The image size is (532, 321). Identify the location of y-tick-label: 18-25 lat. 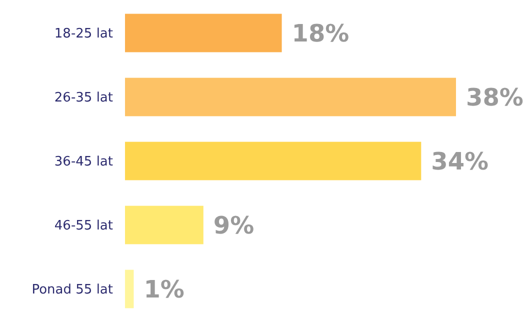
(83, 34).